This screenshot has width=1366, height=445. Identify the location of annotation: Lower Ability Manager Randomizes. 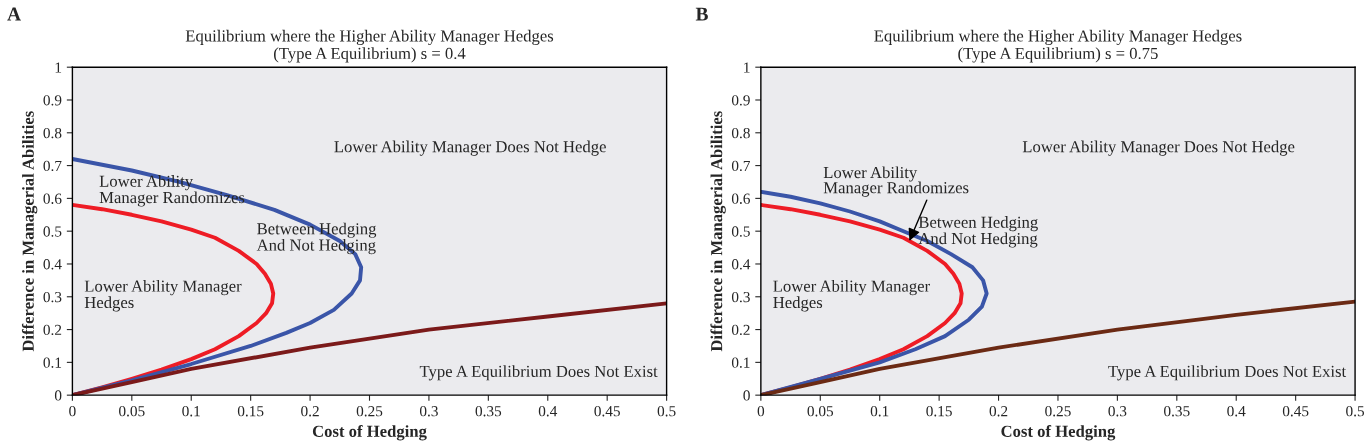
(896, 181).